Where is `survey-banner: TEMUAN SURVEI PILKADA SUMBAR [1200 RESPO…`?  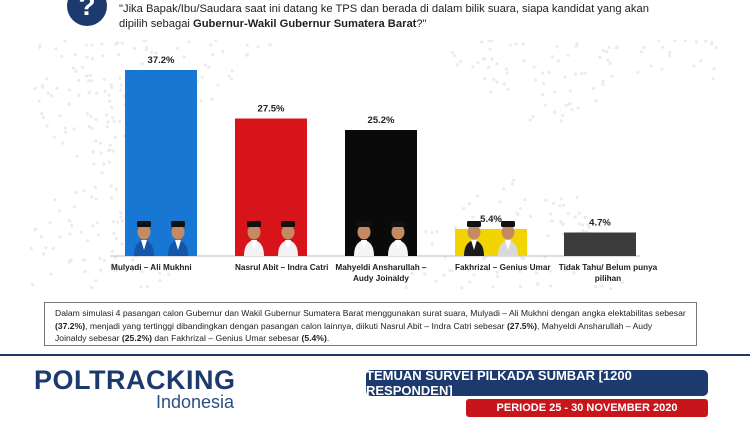
survey-banner: TEMUAN SURVEI PILKADA SUMBAR [1200 RESPO… is located at coordinates (537, 383).